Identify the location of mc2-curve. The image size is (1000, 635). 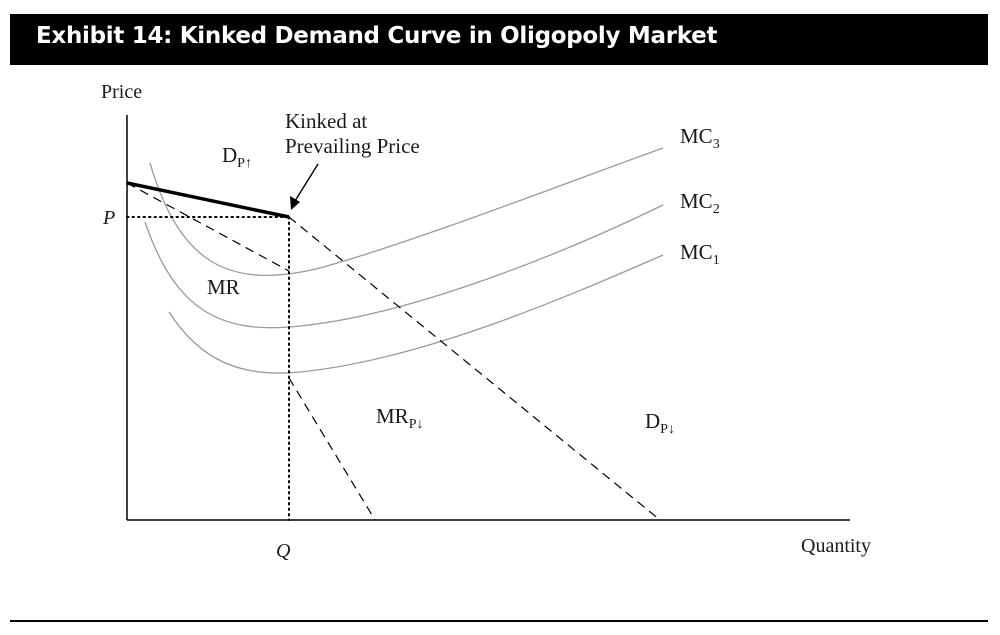
(404, 266).